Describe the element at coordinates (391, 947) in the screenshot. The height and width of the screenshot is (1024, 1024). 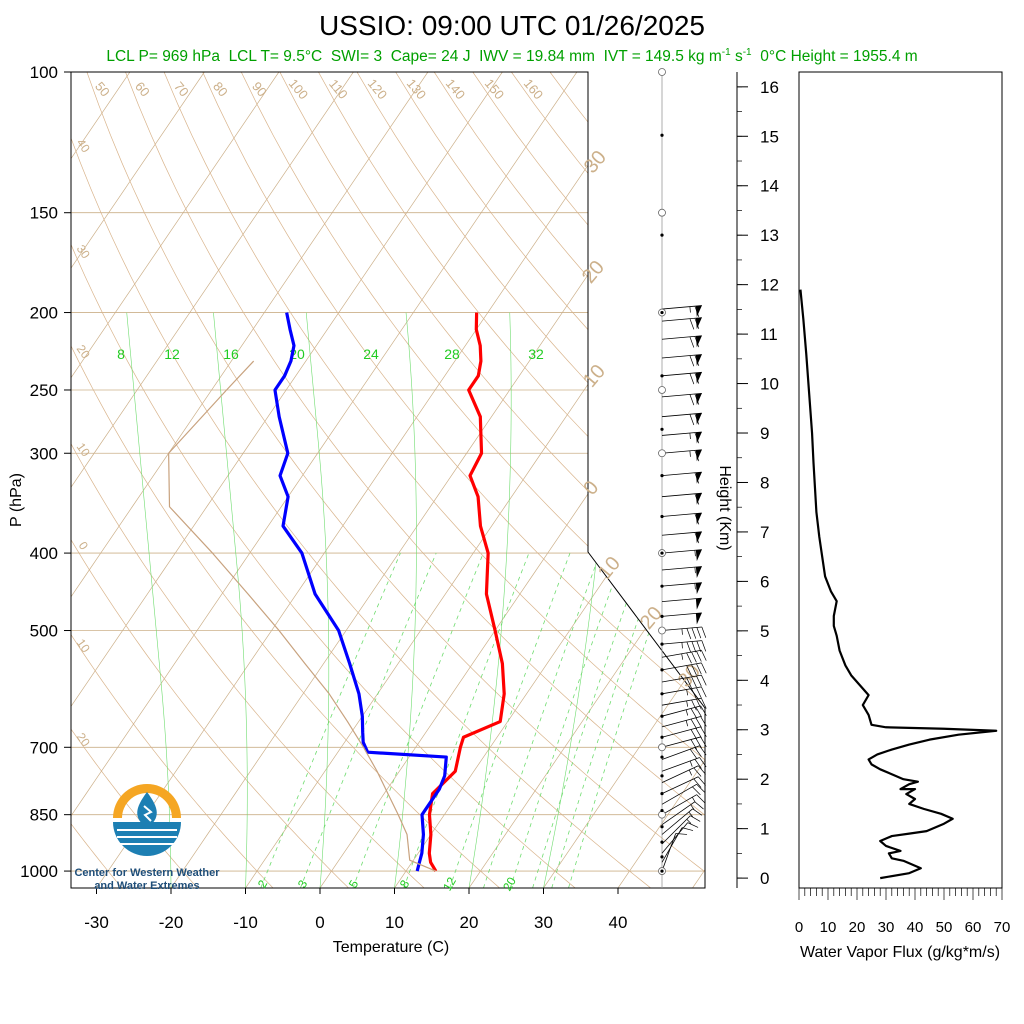
I see `x-axis-label: Temperature (C)` at that location.